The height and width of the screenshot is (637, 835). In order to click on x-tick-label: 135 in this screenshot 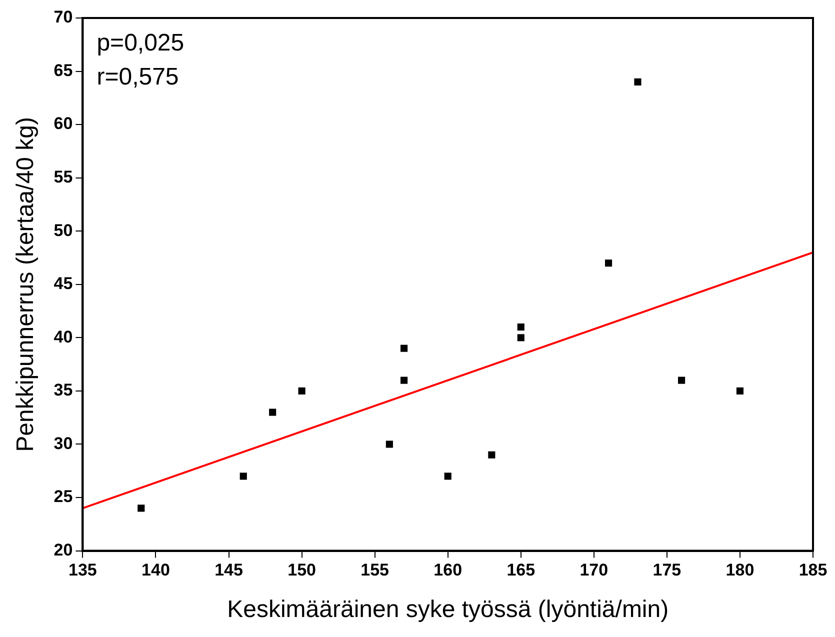, I will do `click(82, 570)`.